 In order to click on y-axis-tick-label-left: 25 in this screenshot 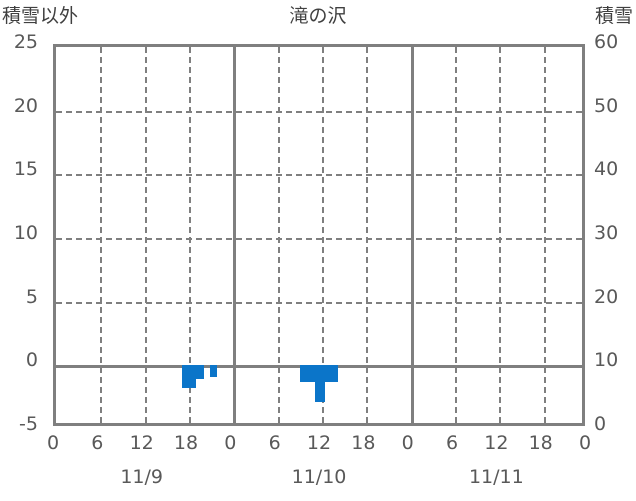, I will do `click(25, 42)`.